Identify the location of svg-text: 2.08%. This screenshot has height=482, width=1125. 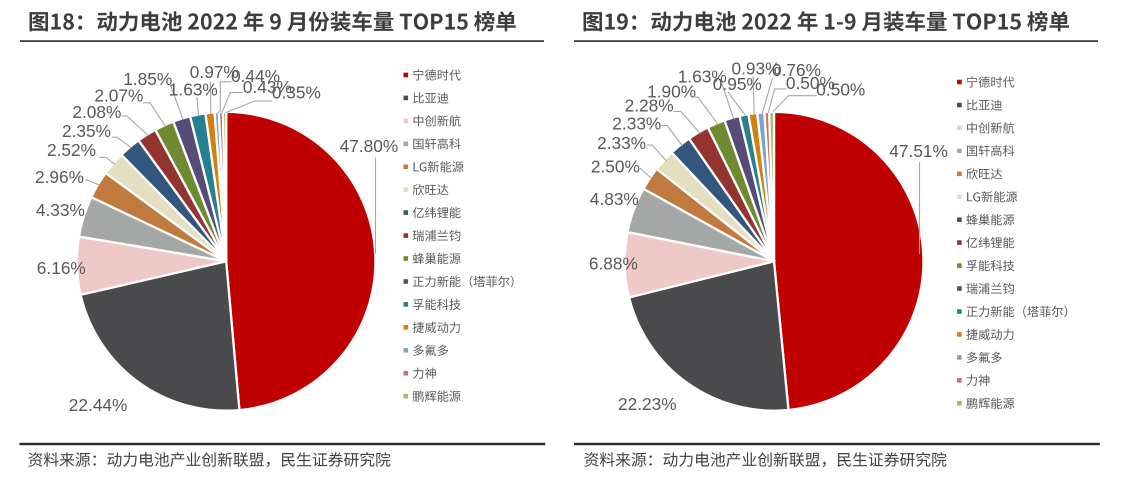
(96, 112).